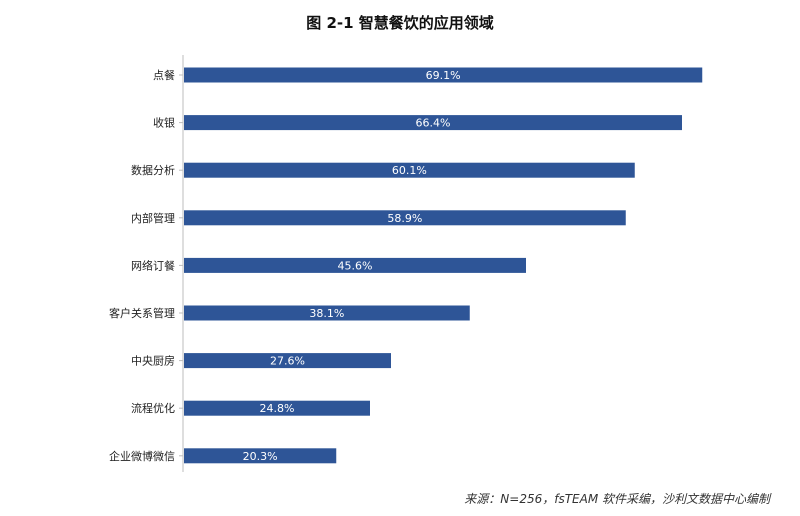 The height and width of the screenshot is (516, 800). What do you see at coordinates (617, 499) in the screenshot?
I see `source-note: 来源：N=256，fsTEAM 软件采编，沙利文数据中心编制` at bounding box center [617, 499].